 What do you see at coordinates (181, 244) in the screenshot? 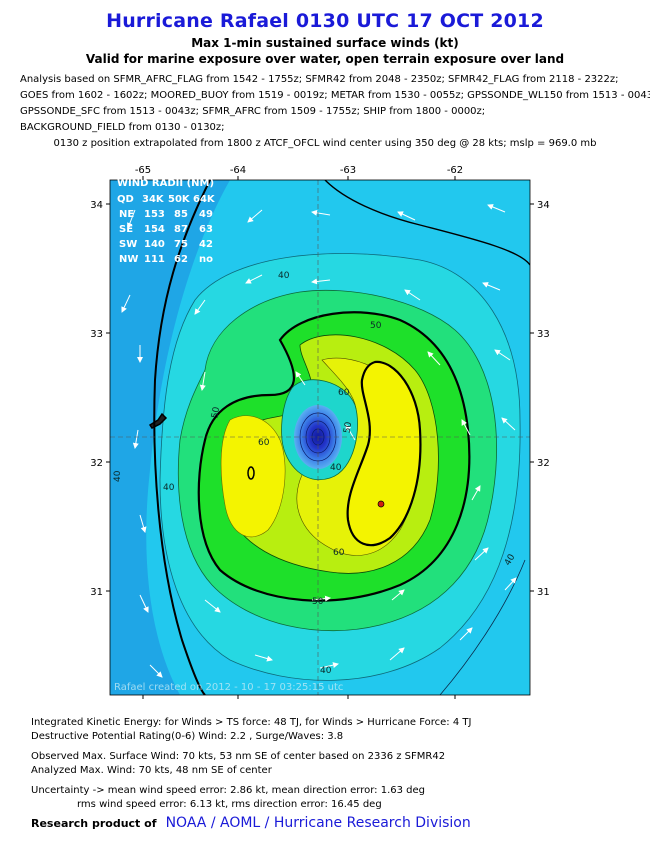
I see `wind-radii-cell: 75` at bounding box center [181, 244].